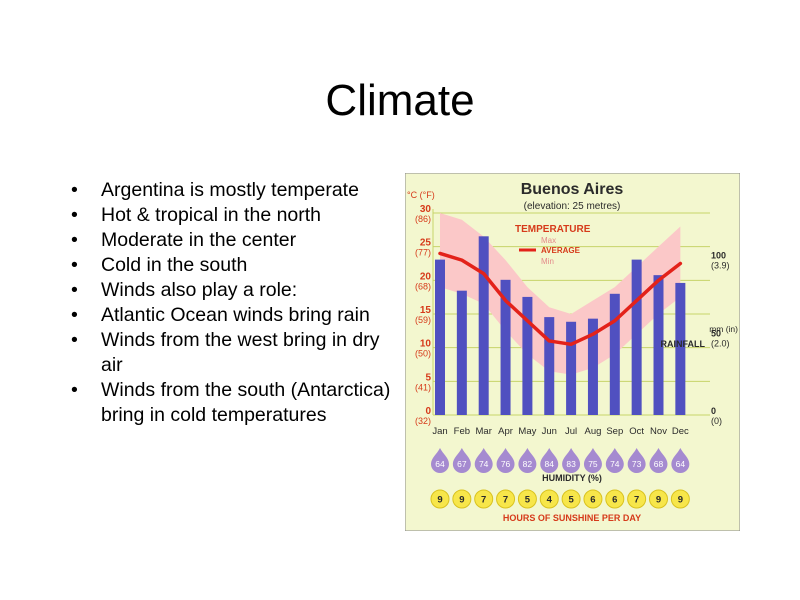  I want to click on temperature-range-band, so click(560, 294).